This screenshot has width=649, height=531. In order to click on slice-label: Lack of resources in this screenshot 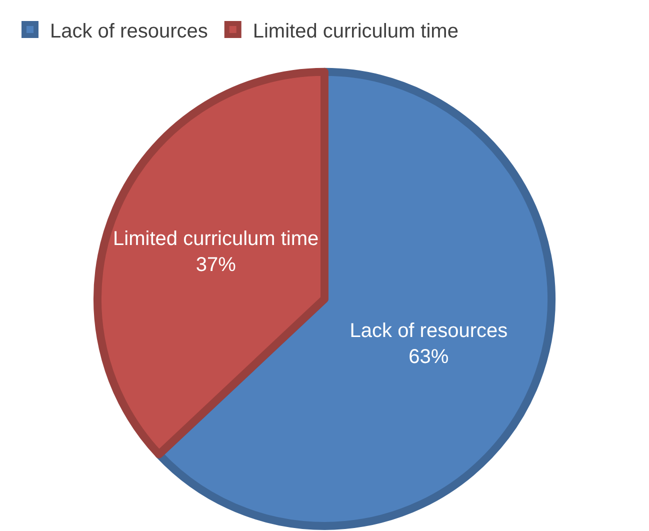, I will do `click(429, 331)`.